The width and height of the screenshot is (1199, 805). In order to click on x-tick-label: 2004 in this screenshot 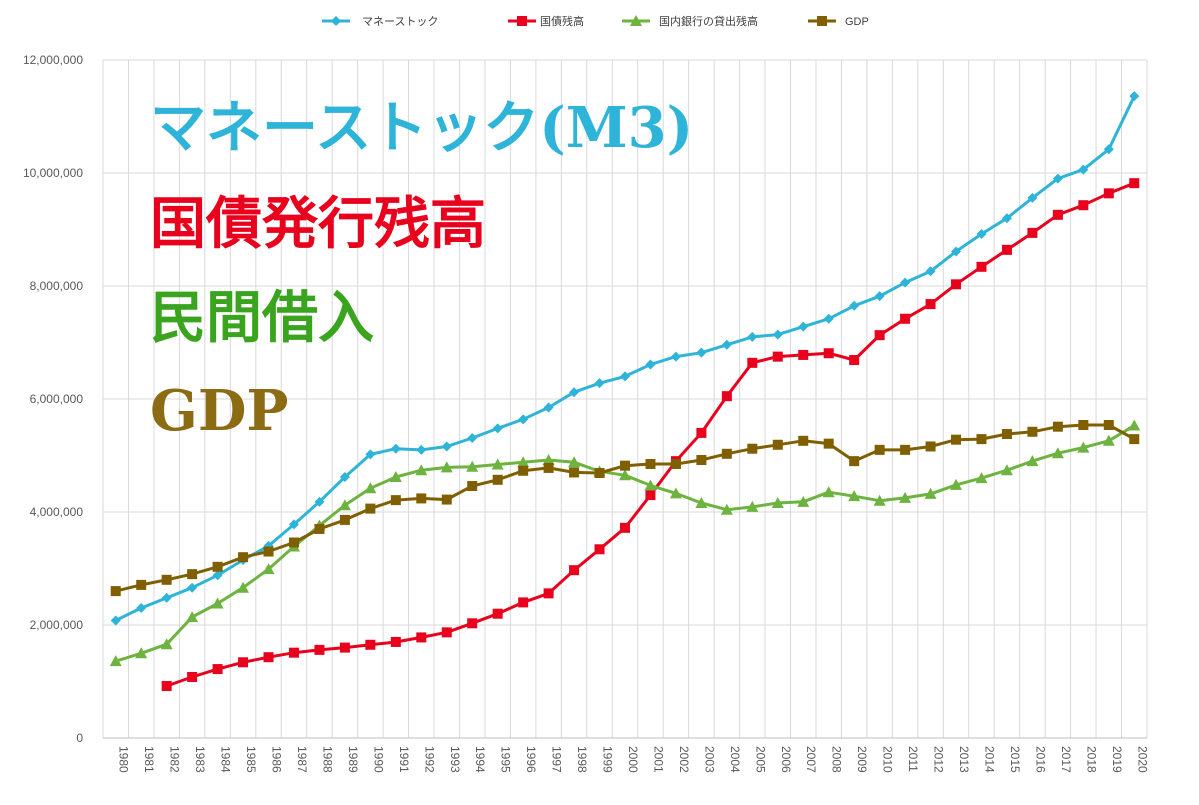, I will do `click(735, 759)`.